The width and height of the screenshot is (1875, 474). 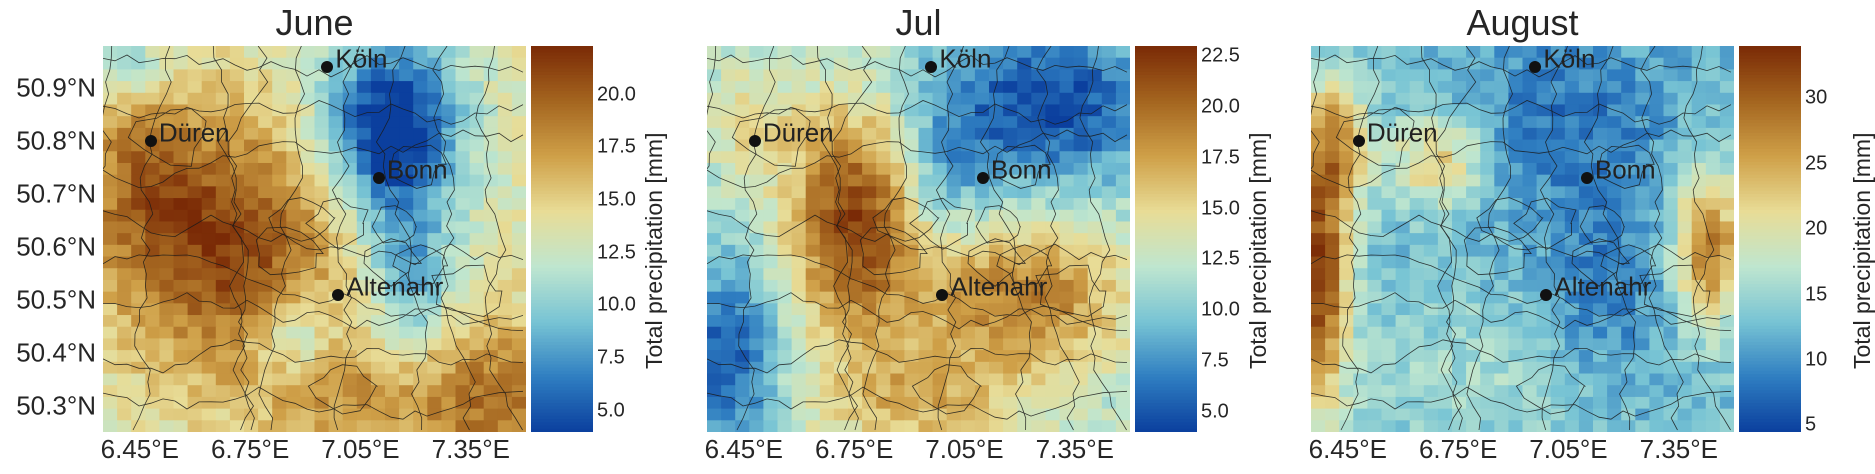 I want to click on panel-title: August, so click(x=1522, y=22).